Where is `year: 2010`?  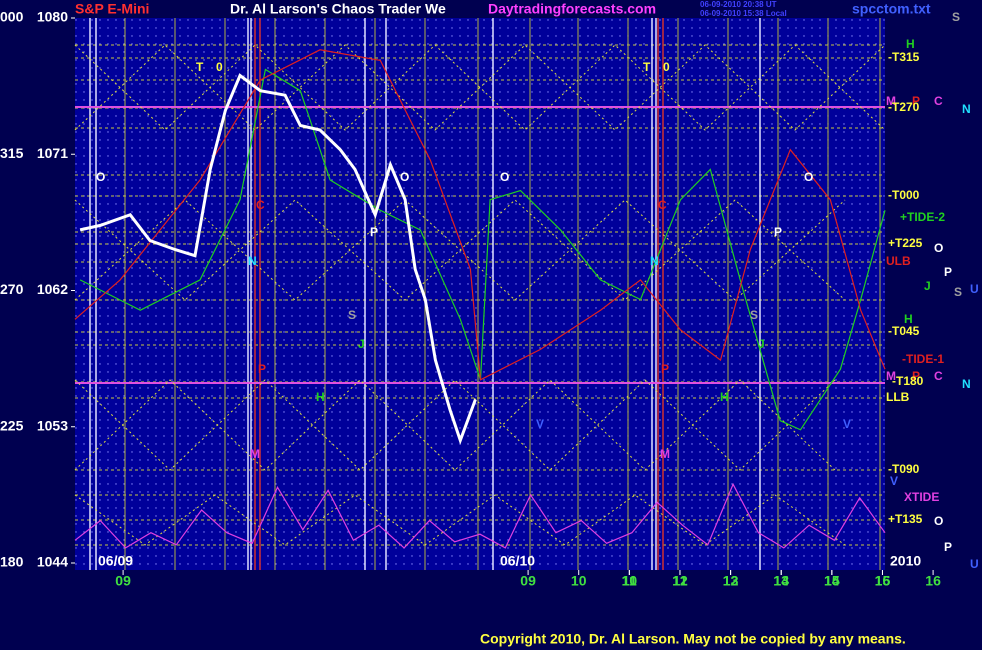
year: 2010 is located at coordinates (905, 561).